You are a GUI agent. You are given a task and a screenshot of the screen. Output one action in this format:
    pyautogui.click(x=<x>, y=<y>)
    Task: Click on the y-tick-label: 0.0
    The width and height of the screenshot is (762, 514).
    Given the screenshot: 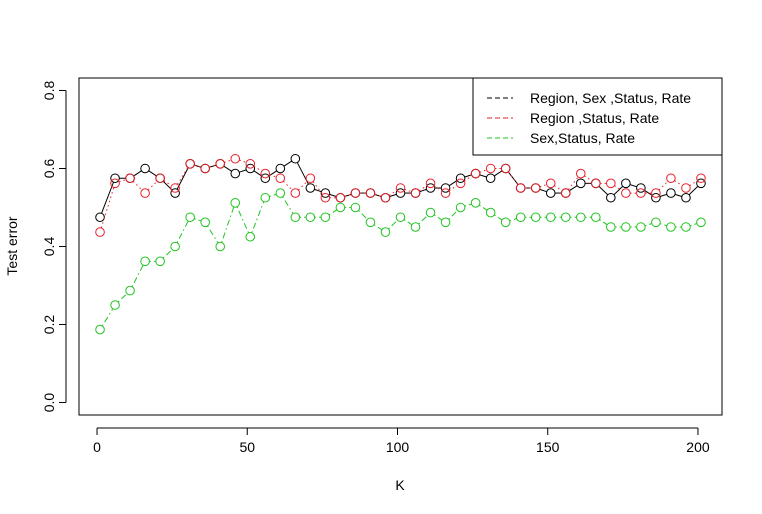 What is the action you would take?
    pyautogui.click(x=49, y=403)
    